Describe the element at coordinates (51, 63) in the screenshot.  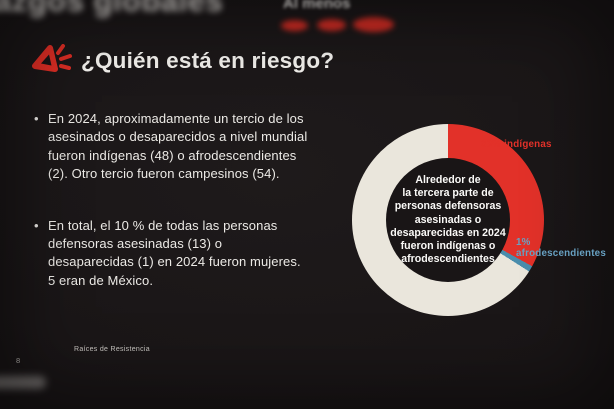
I see `megaphone-alert-icon` at that location.